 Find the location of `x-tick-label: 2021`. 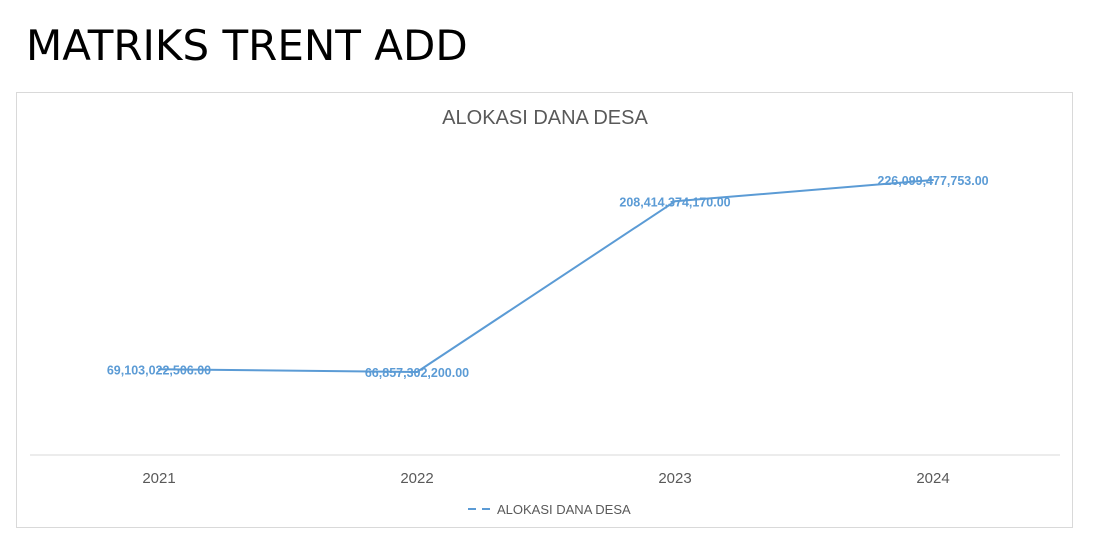

x-tick-label: 2021 is located at coordinates (158, 478).